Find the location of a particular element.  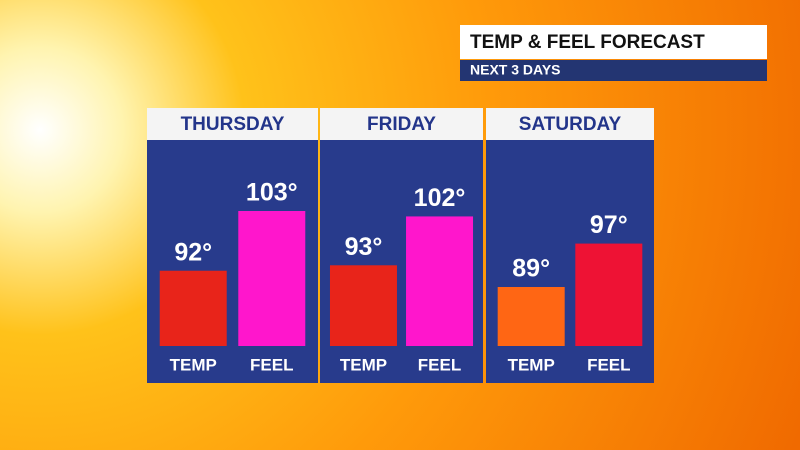

value-label: 102° is located at coordinates (440, 198).